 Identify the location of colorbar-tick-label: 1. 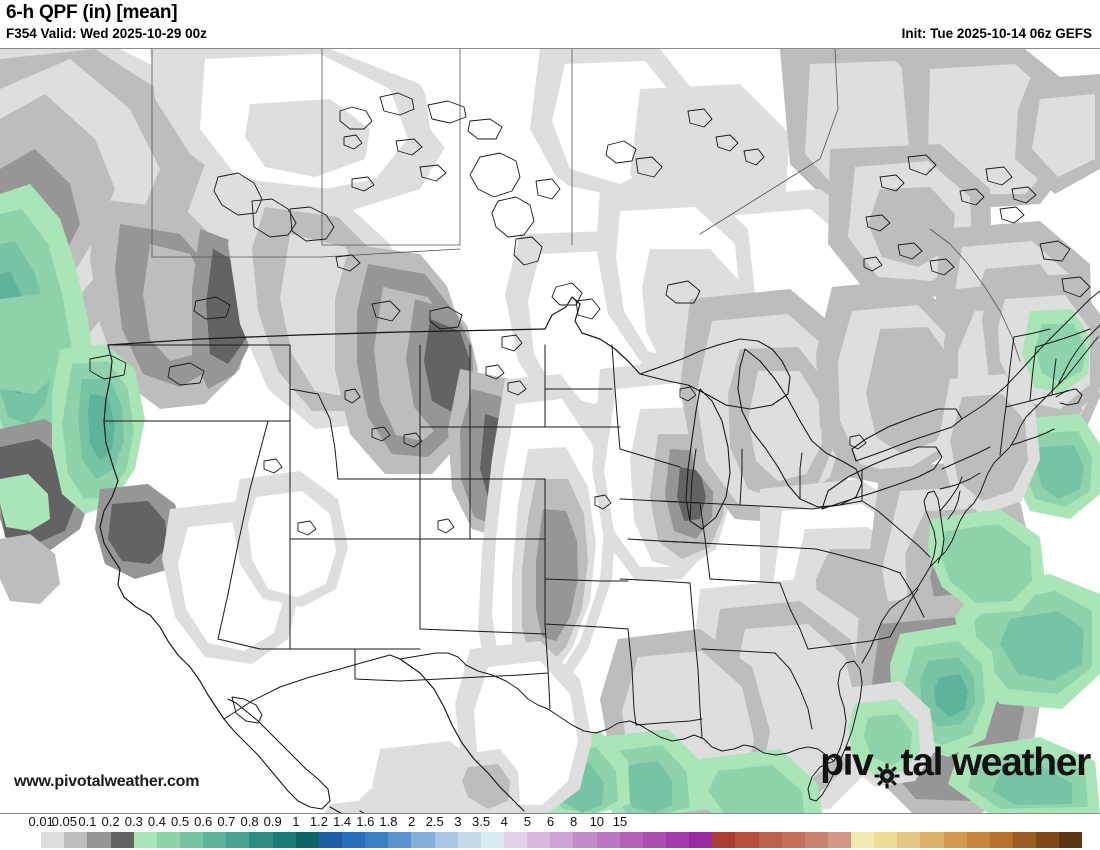
(296, 821).